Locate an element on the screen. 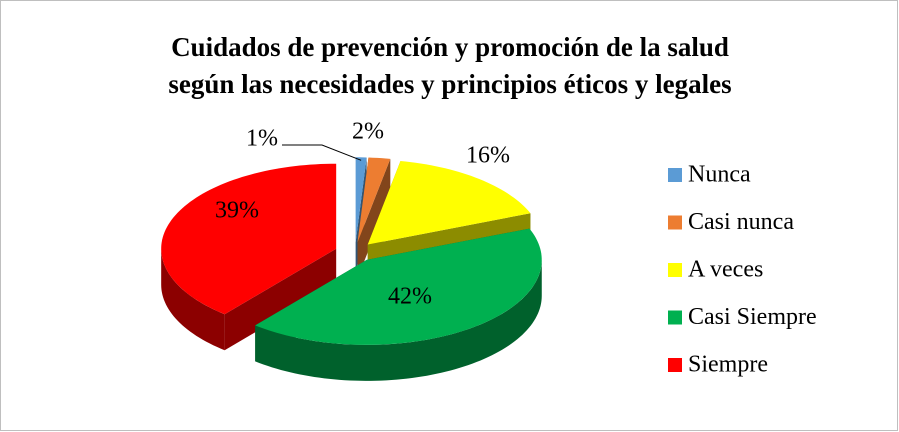 The image size is (899, 432). legend-label: Casi Siempre is located at coordinates (752, 317).